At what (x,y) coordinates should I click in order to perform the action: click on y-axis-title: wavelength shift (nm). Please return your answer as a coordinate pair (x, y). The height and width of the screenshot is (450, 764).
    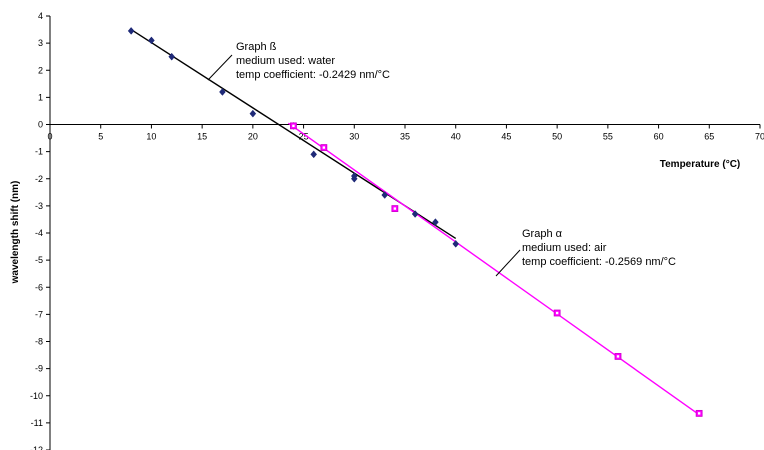
    Looking at the image, I should click on (15, 233).